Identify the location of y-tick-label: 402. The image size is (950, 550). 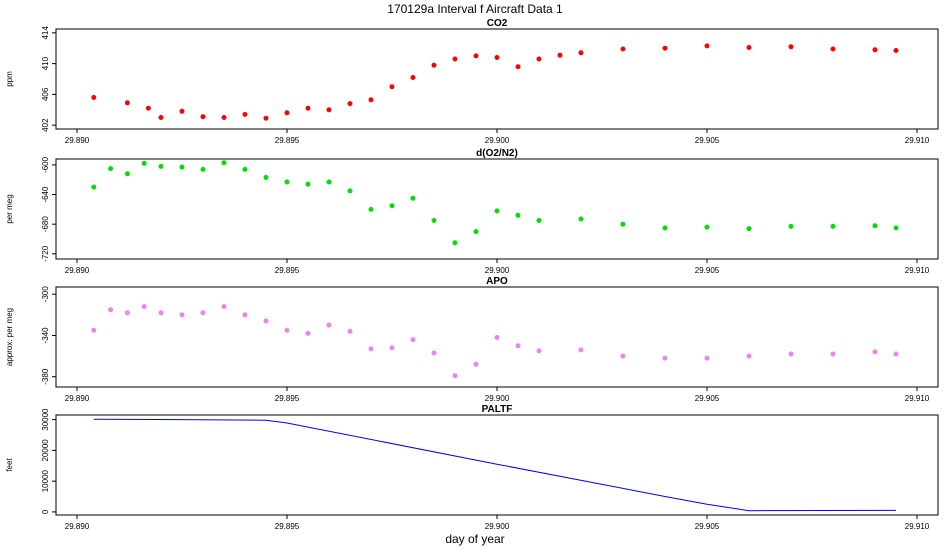
(45, 125).